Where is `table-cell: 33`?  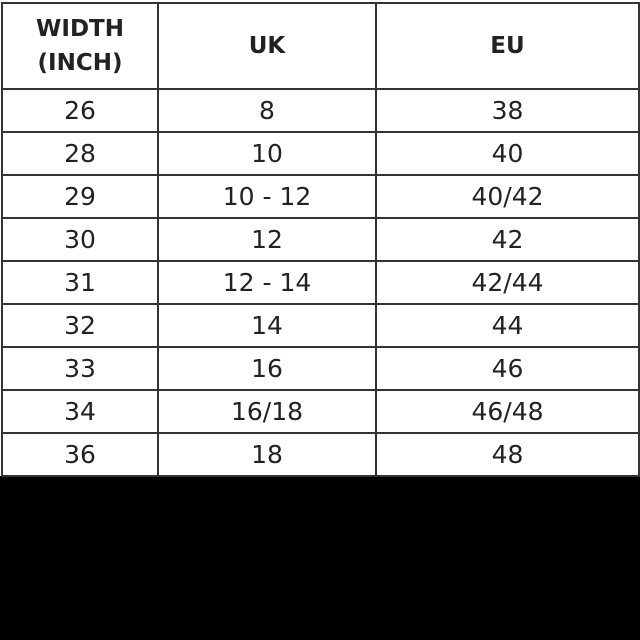 table-cell: 33 is located at coordinates (80, 368).